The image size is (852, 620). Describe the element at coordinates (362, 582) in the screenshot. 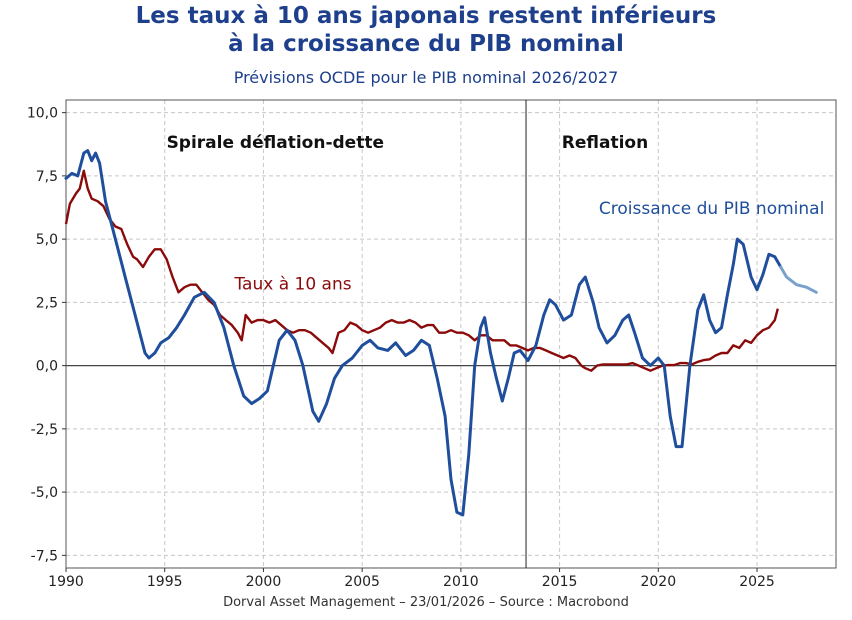

I see `x-tick-label: 2005` at that location.